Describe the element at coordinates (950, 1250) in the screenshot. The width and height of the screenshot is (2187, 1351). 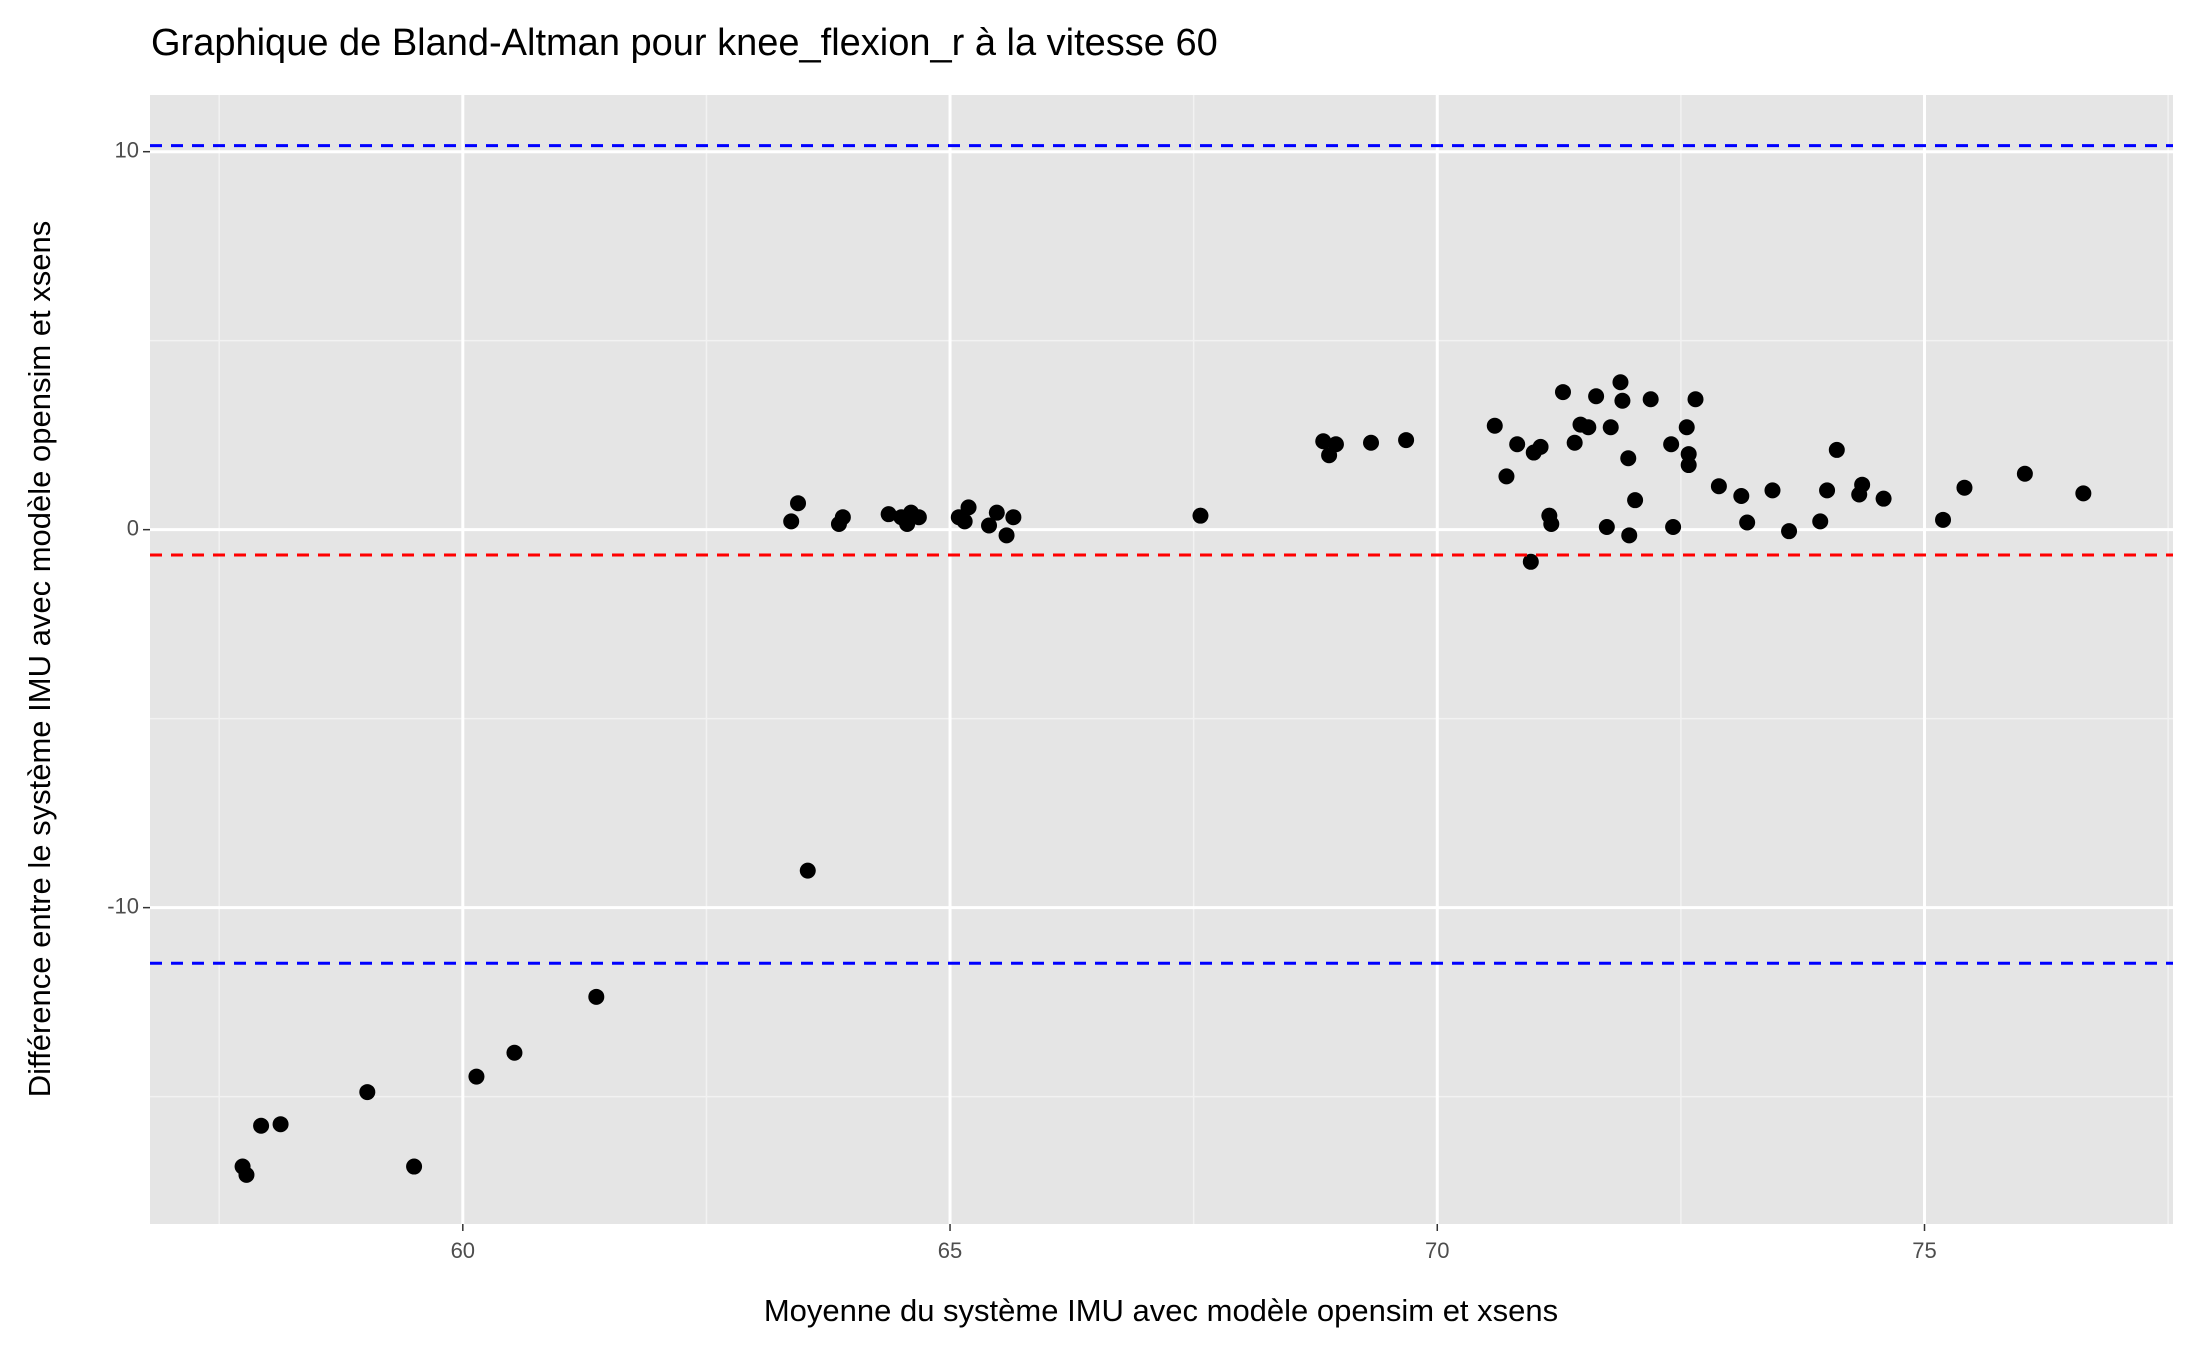
I see `x-tick-label: 65` at that location.